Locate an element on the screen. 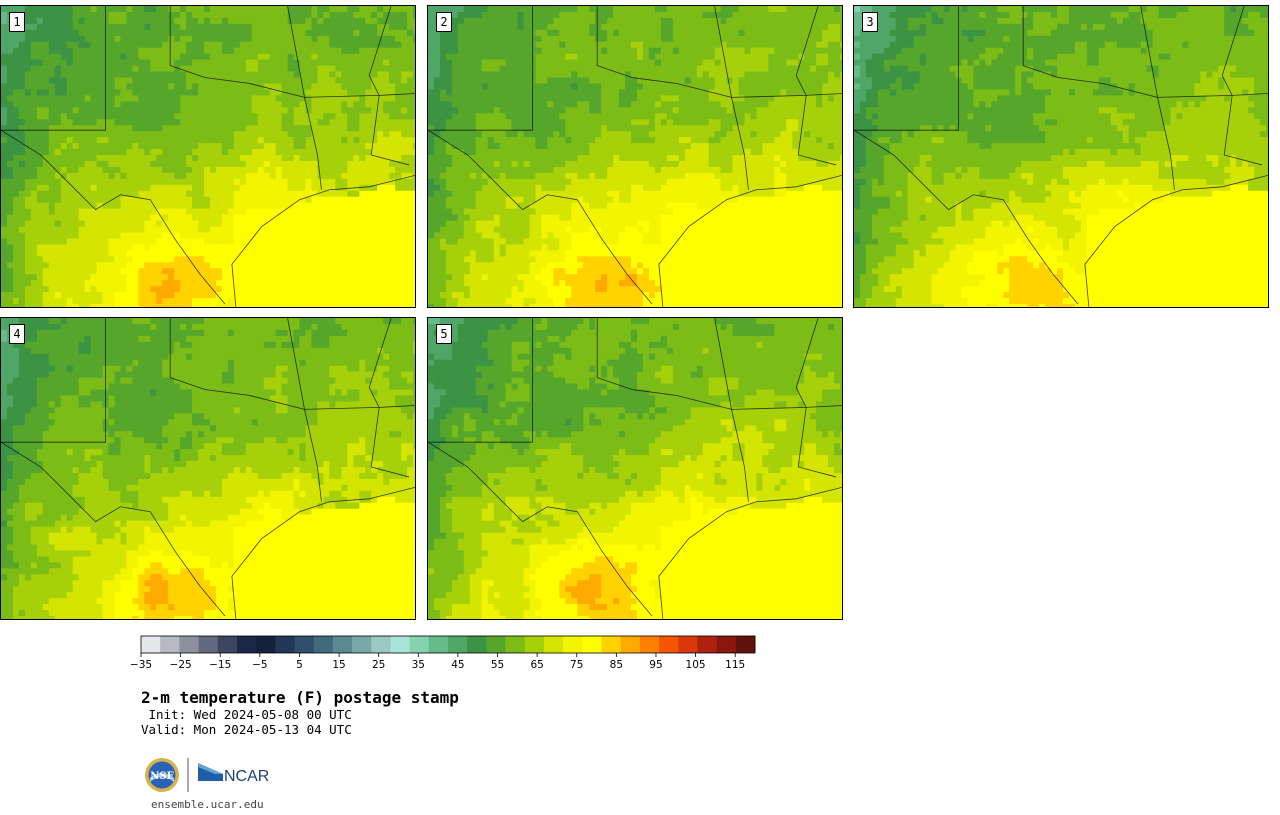 This screenshot has width=1280, height=815. figure-title: 2-m temperature (F) postage stamp is located at coordinates (300, 697).